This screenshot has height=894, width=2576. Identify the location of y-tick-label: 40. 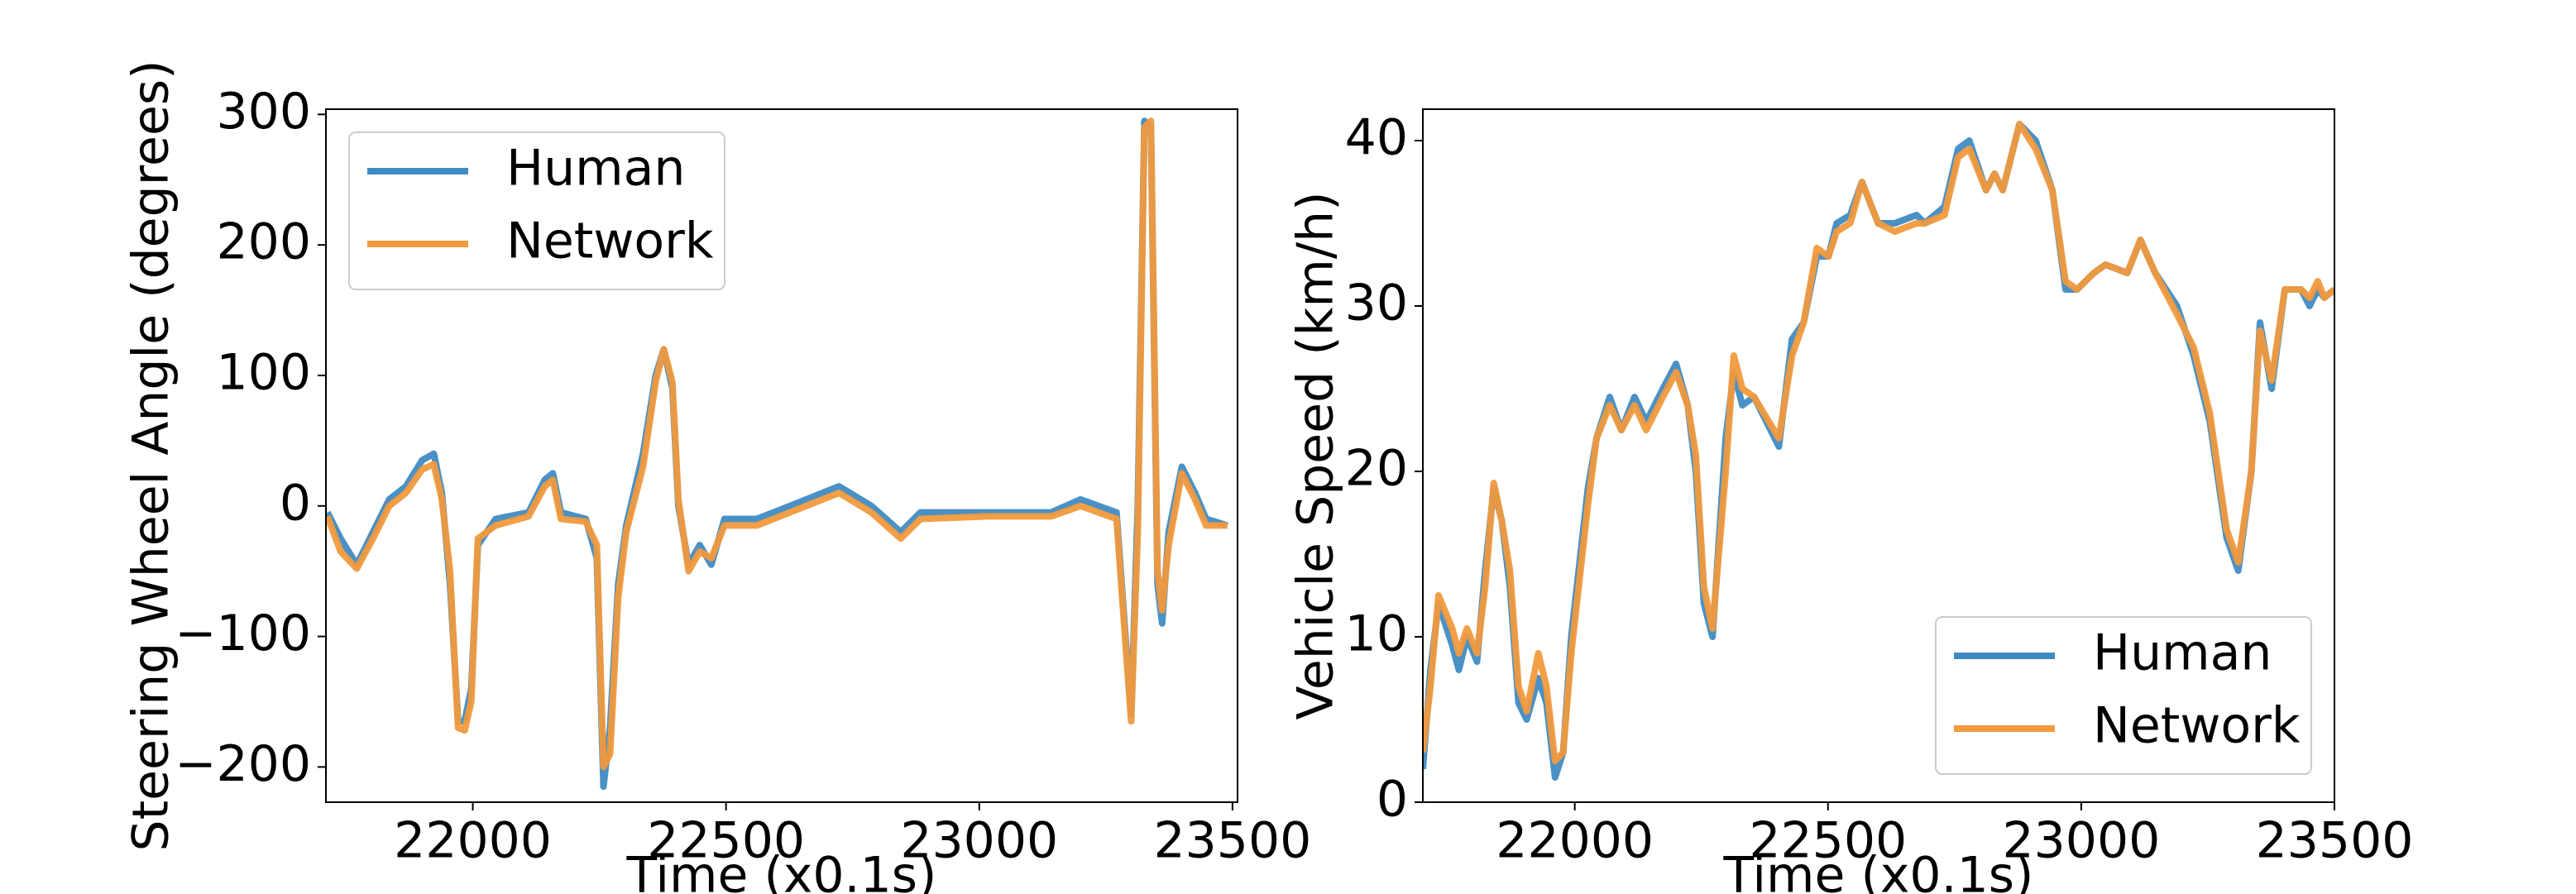
(1376, 138).